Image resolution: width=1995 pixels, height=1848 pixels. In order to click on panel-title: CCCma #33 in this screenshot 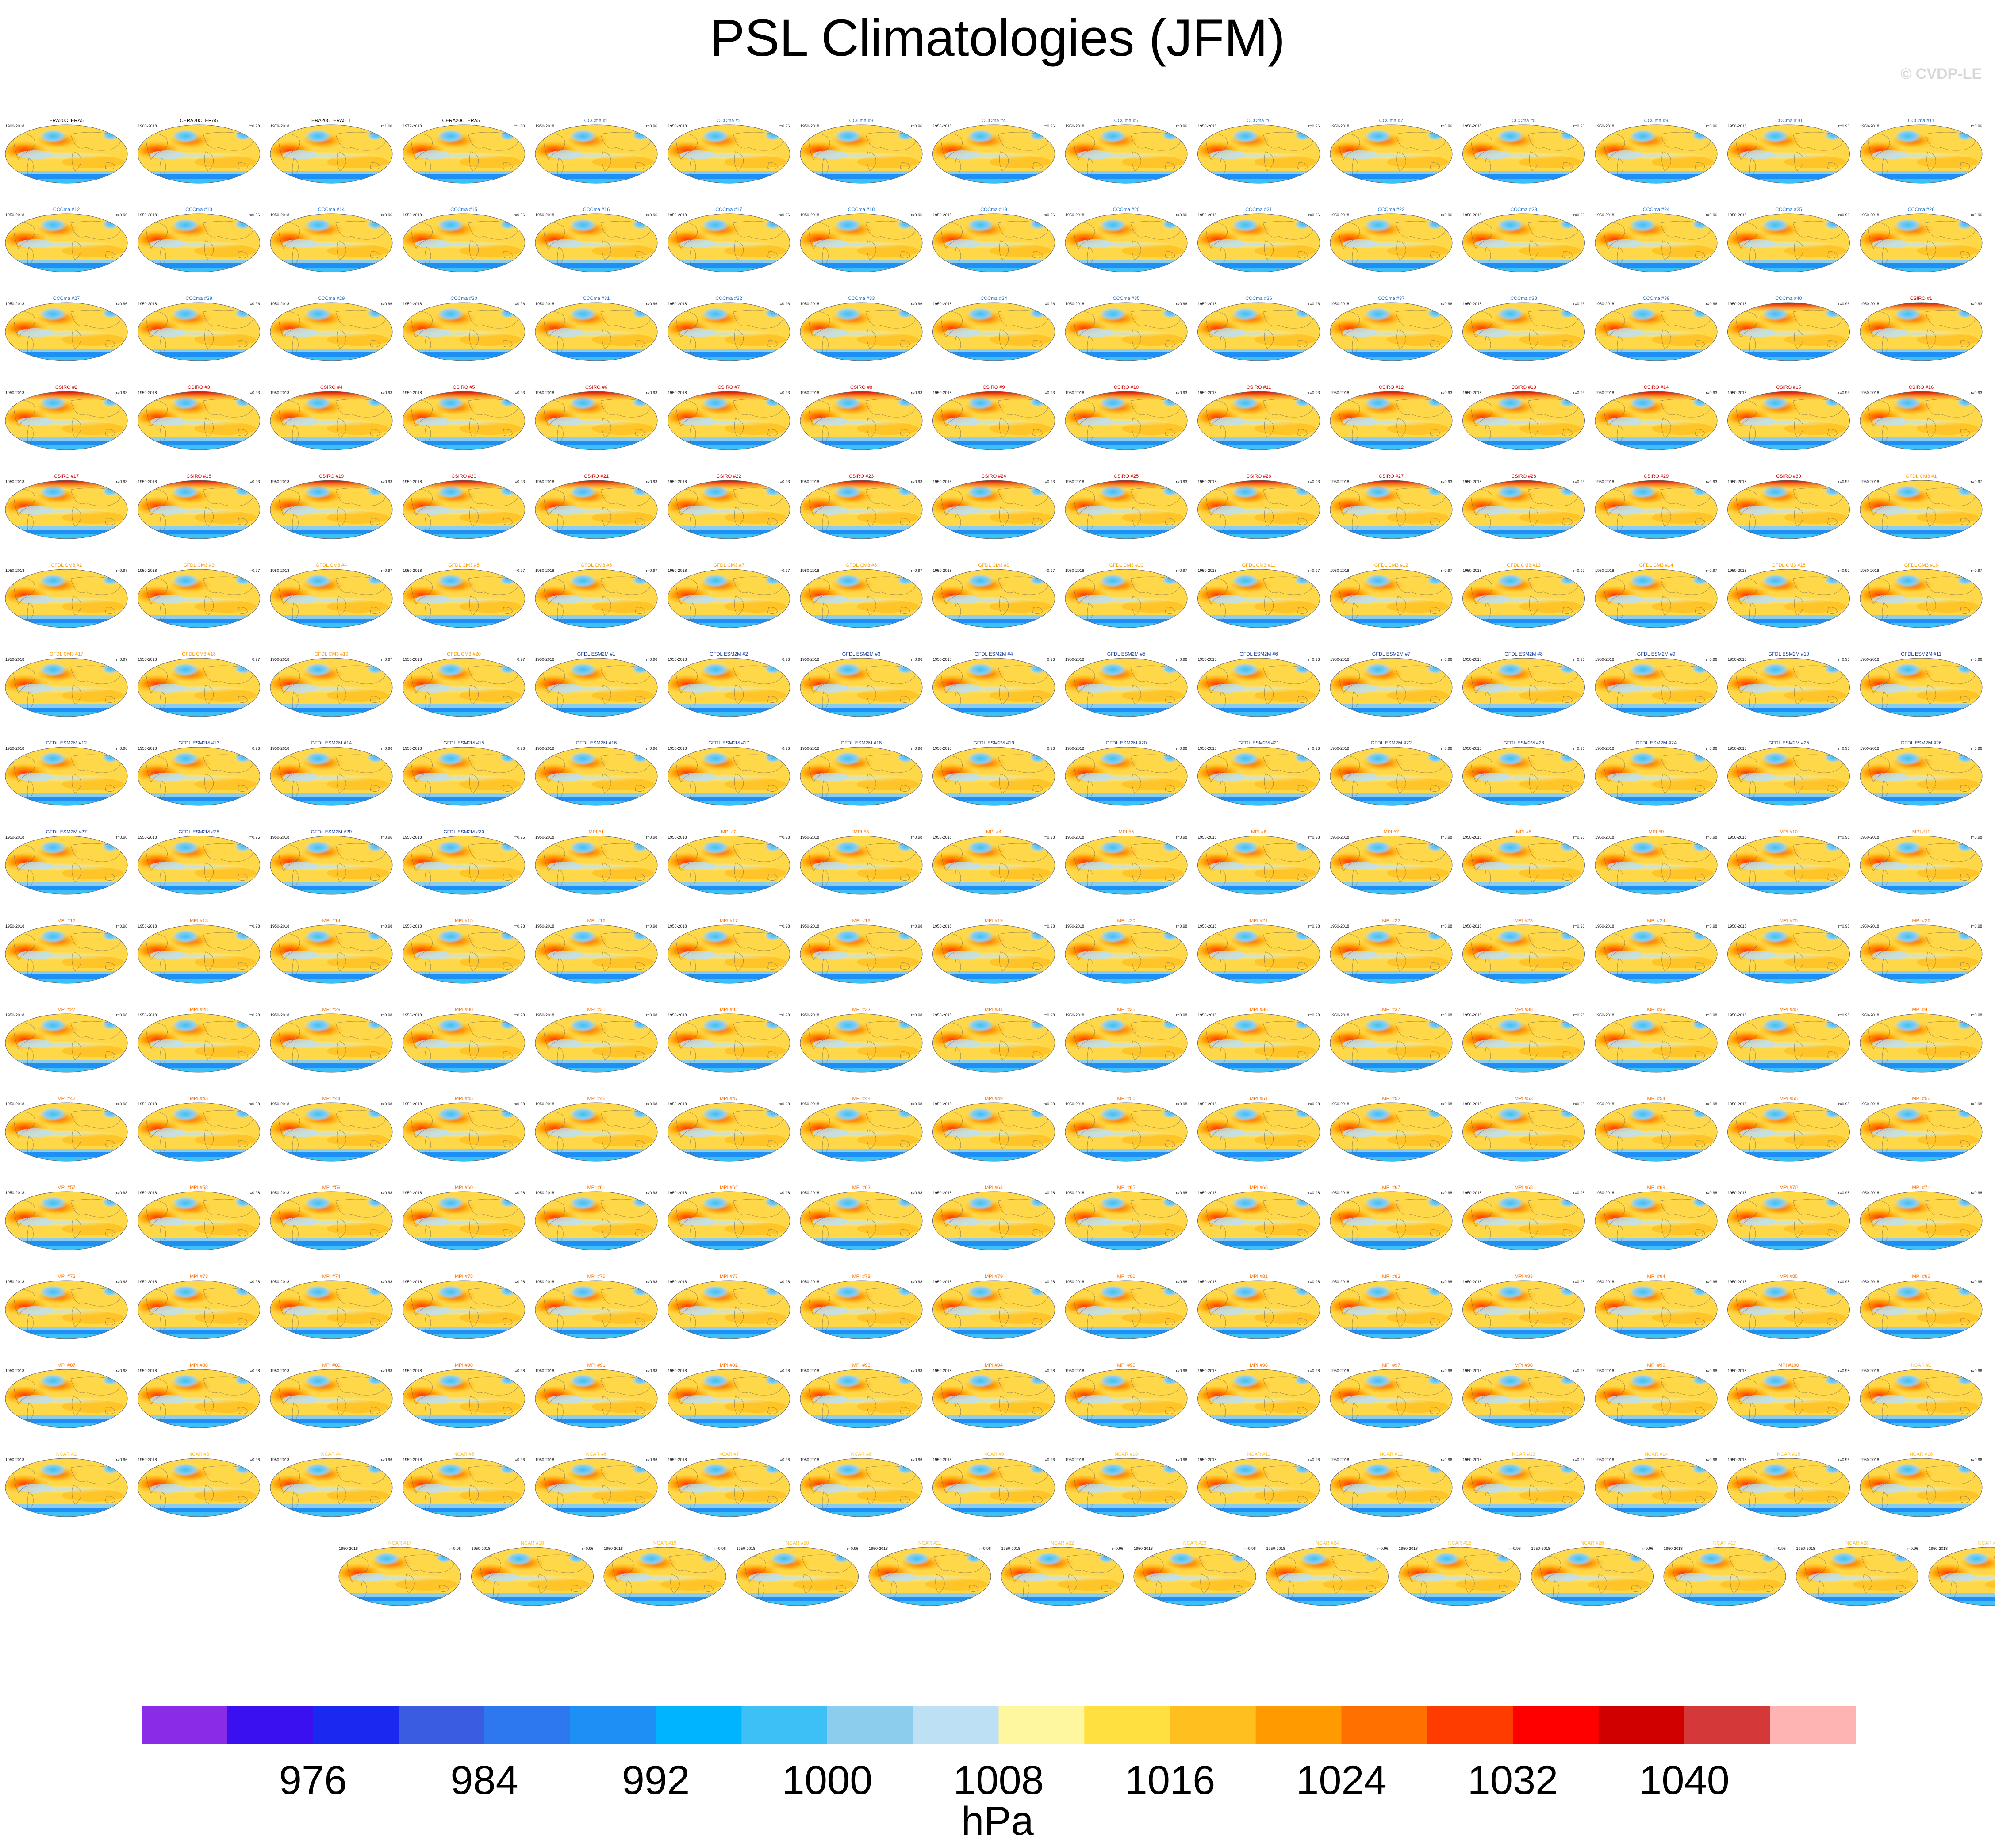, I will do `click(861, 298)`.